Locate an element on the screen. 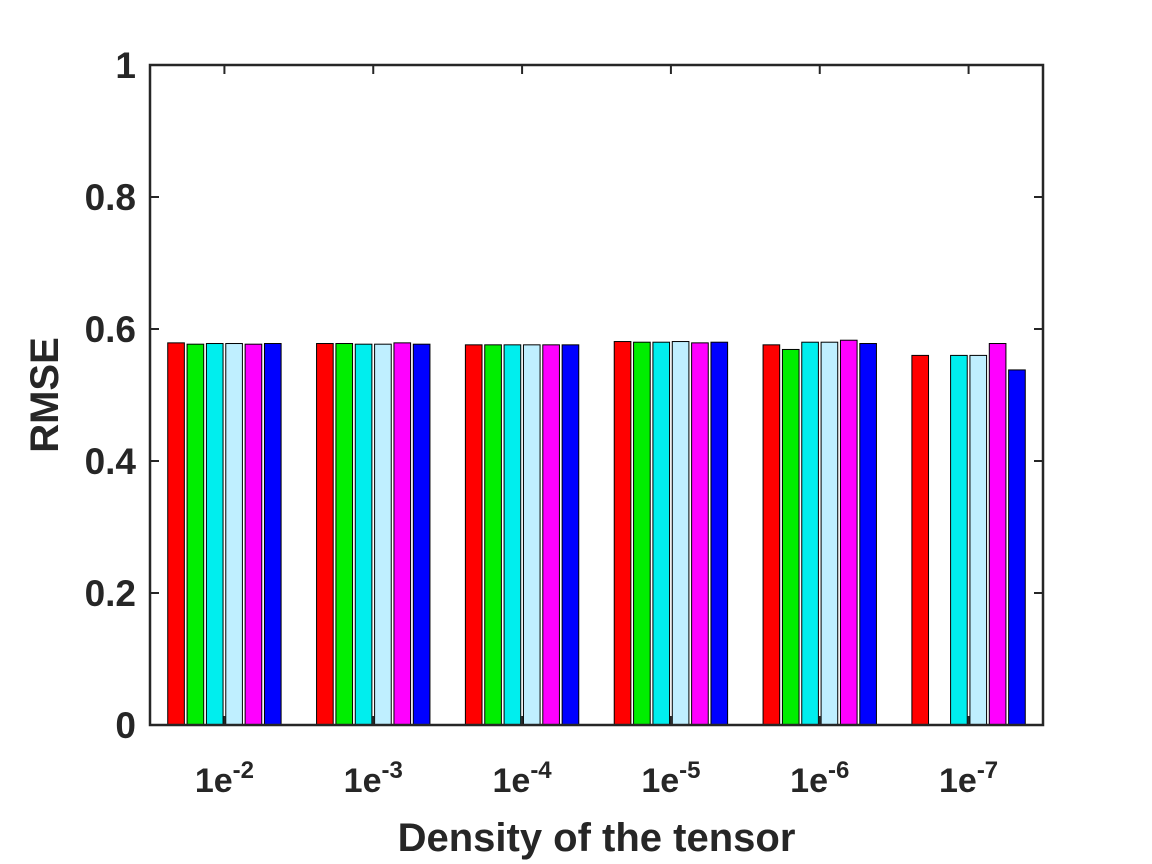 This screenshot has width=1152, height=864. x-axis-label: Density of the tensor is located at coordinates (597, 838).